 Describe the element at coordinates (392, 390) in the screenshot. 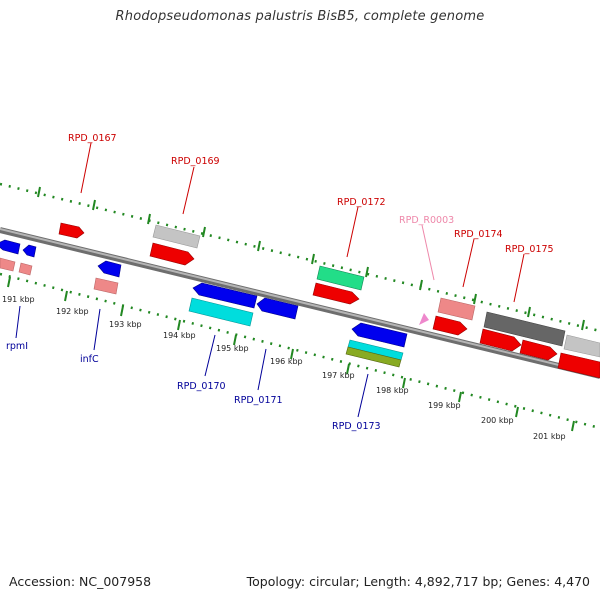

I see `tick-label: 198 kbp` at that location.